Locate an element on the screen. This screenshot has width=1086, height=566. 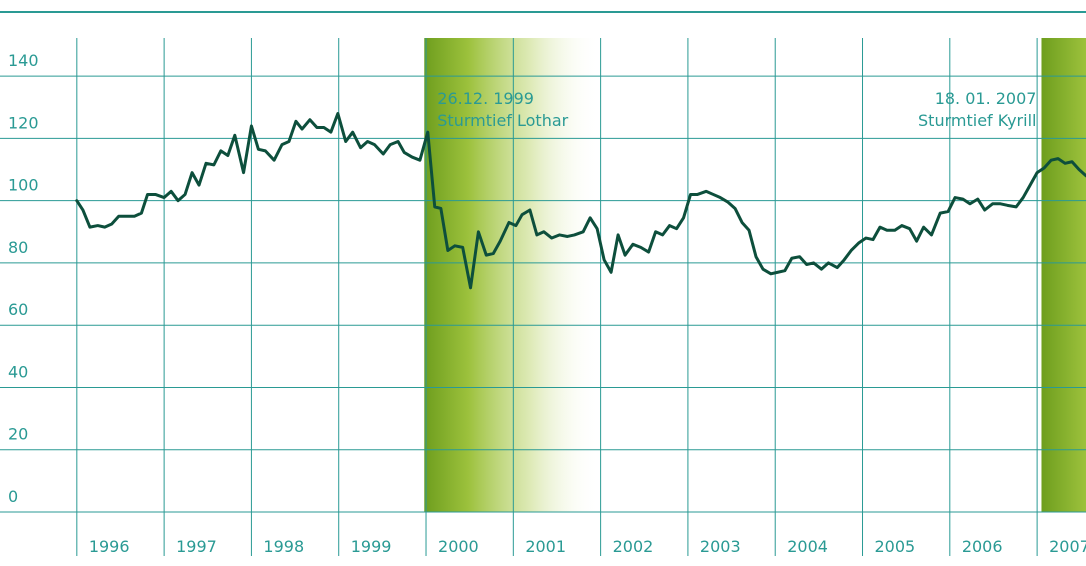
y-tick-label: 100 is located at coordinates (23, 185).